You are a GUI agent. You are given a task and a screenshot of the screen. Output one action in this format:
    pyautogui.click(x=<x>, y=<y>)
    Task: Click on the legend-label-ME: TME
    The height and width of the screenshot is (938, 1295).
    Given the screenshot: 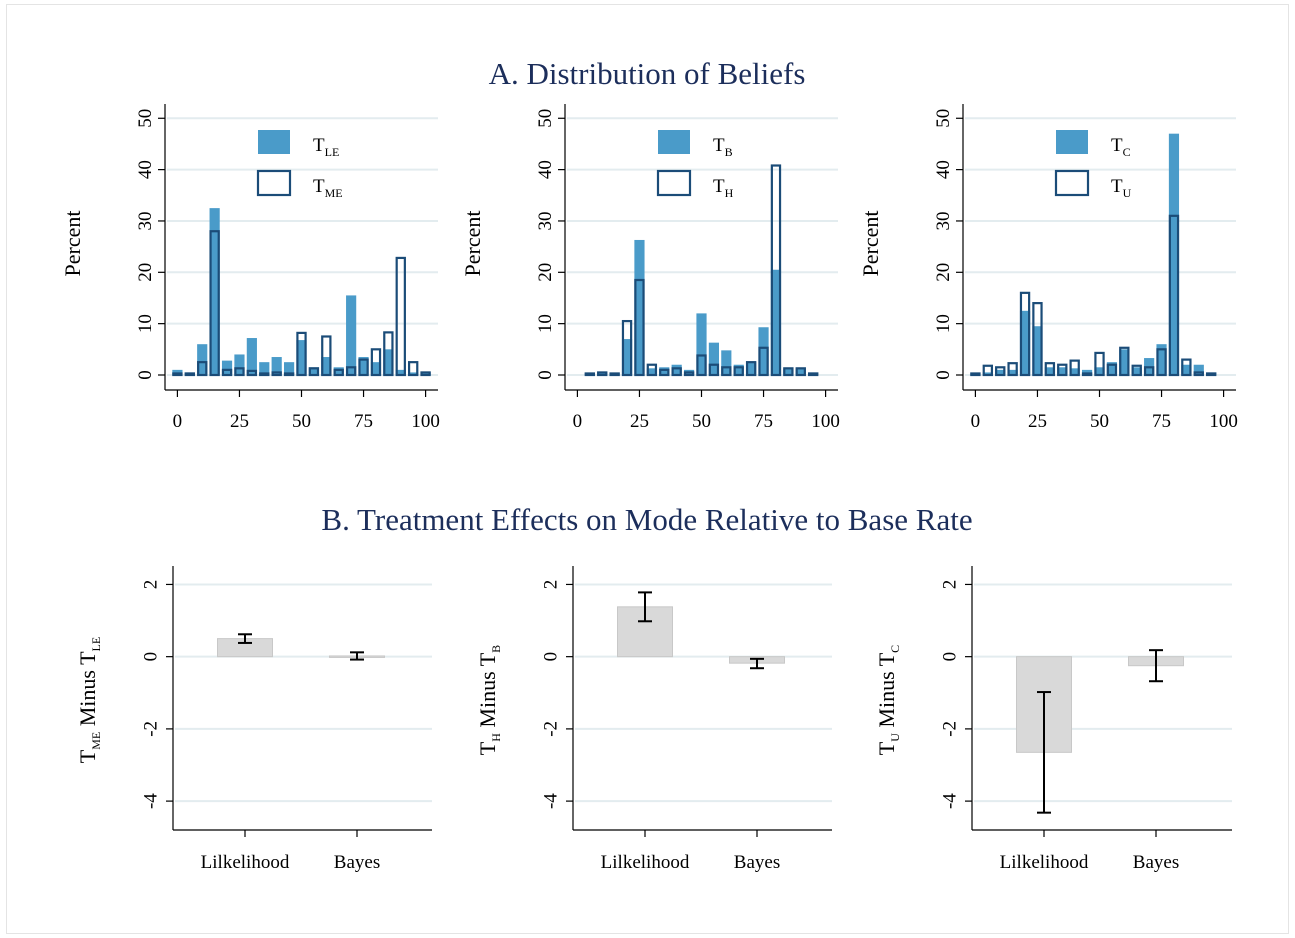 What is the action you would take?
    pyautogui.click(x=328, y=188)
    